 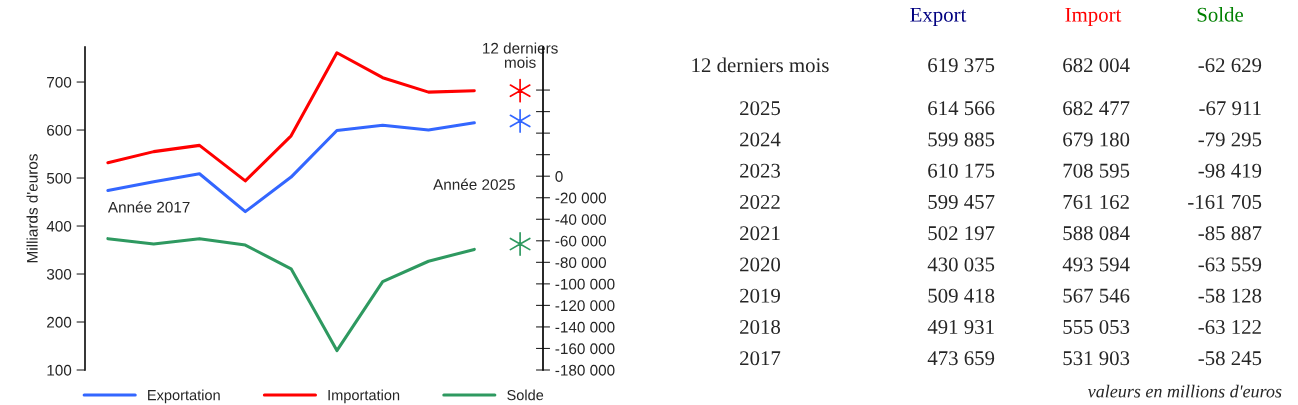 What do you see at coordinates (1230, 108) in the screenshot?
I see `data-label: -67 911` at bounding box center [1230, 108].